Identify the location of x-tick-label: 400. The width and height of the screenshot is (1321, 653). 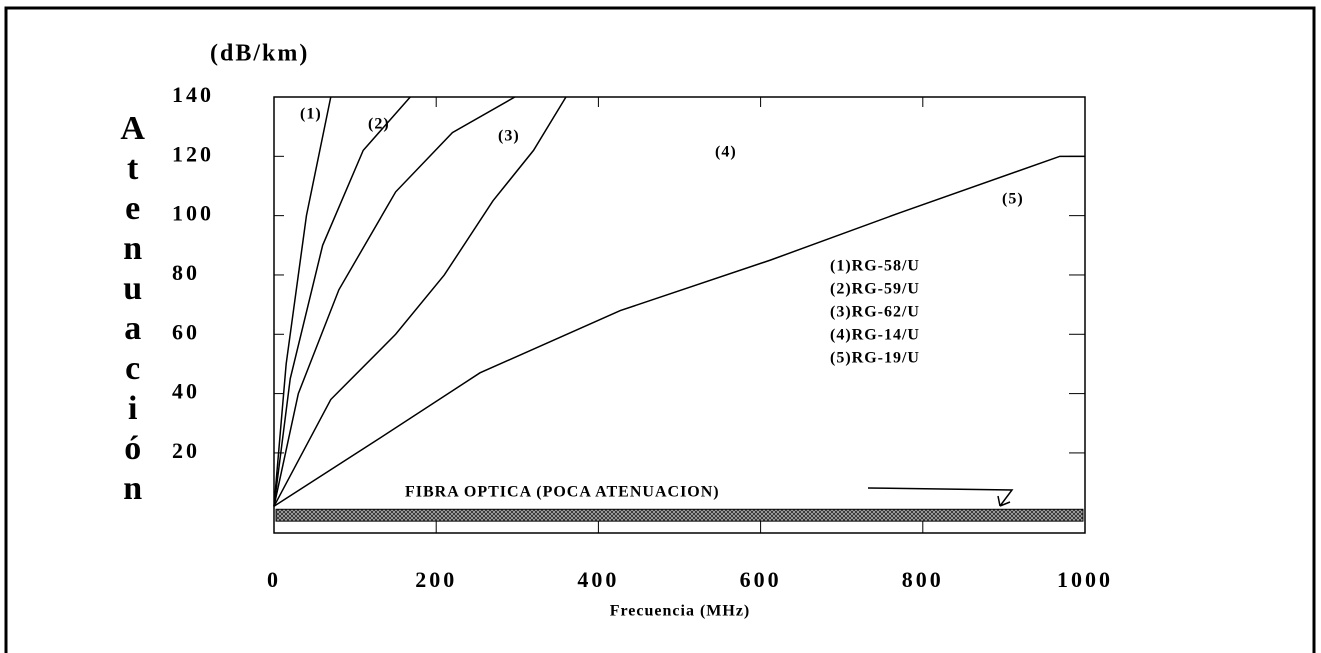
(598, 579).